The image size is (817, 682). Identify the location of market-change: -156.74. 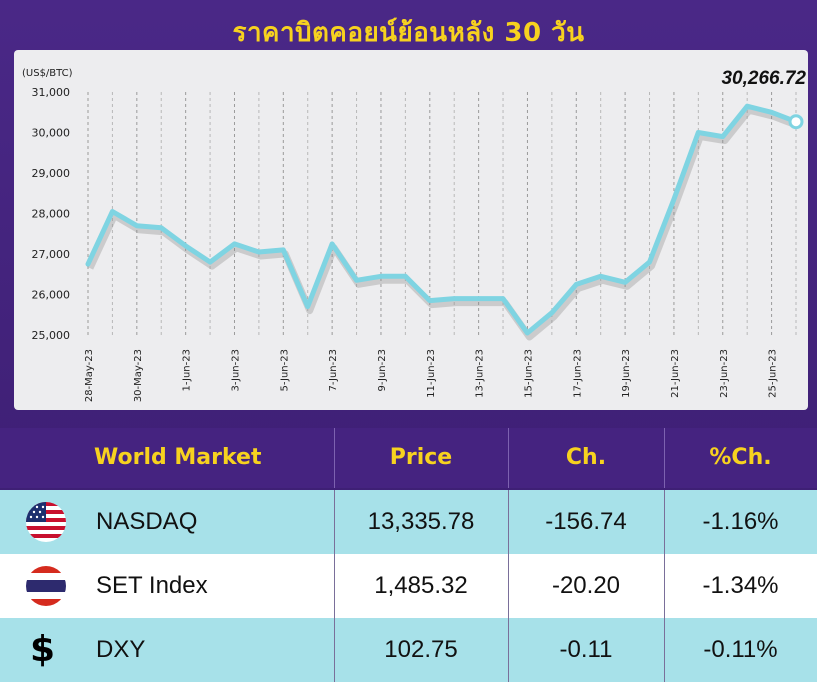
(586, 521).